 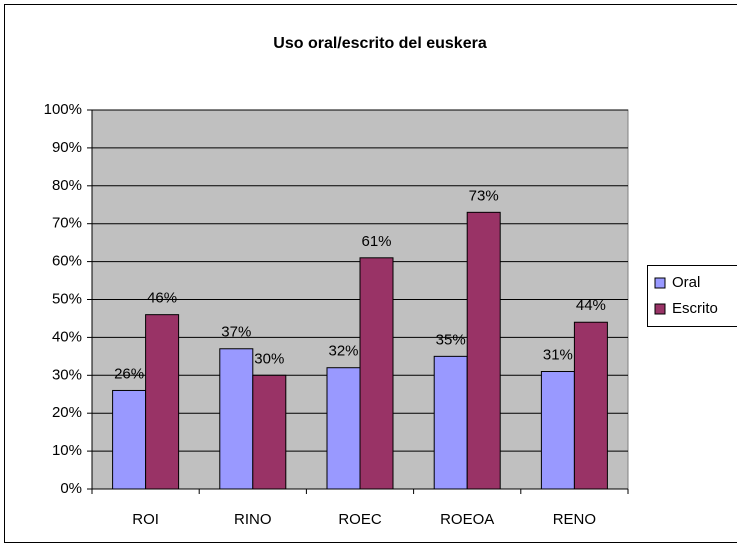 I want to click on x-tick-label: ROEOA, so click(x=467, y=519).